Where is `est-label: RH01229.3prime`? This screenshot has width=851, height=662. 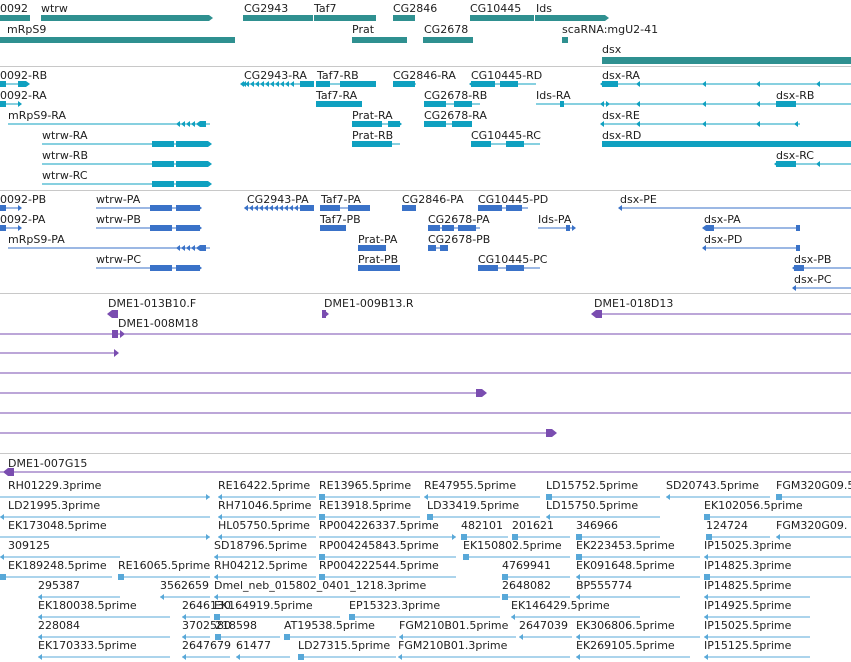 est-label: RH01229.3prime is located at coordinates (55, 485).